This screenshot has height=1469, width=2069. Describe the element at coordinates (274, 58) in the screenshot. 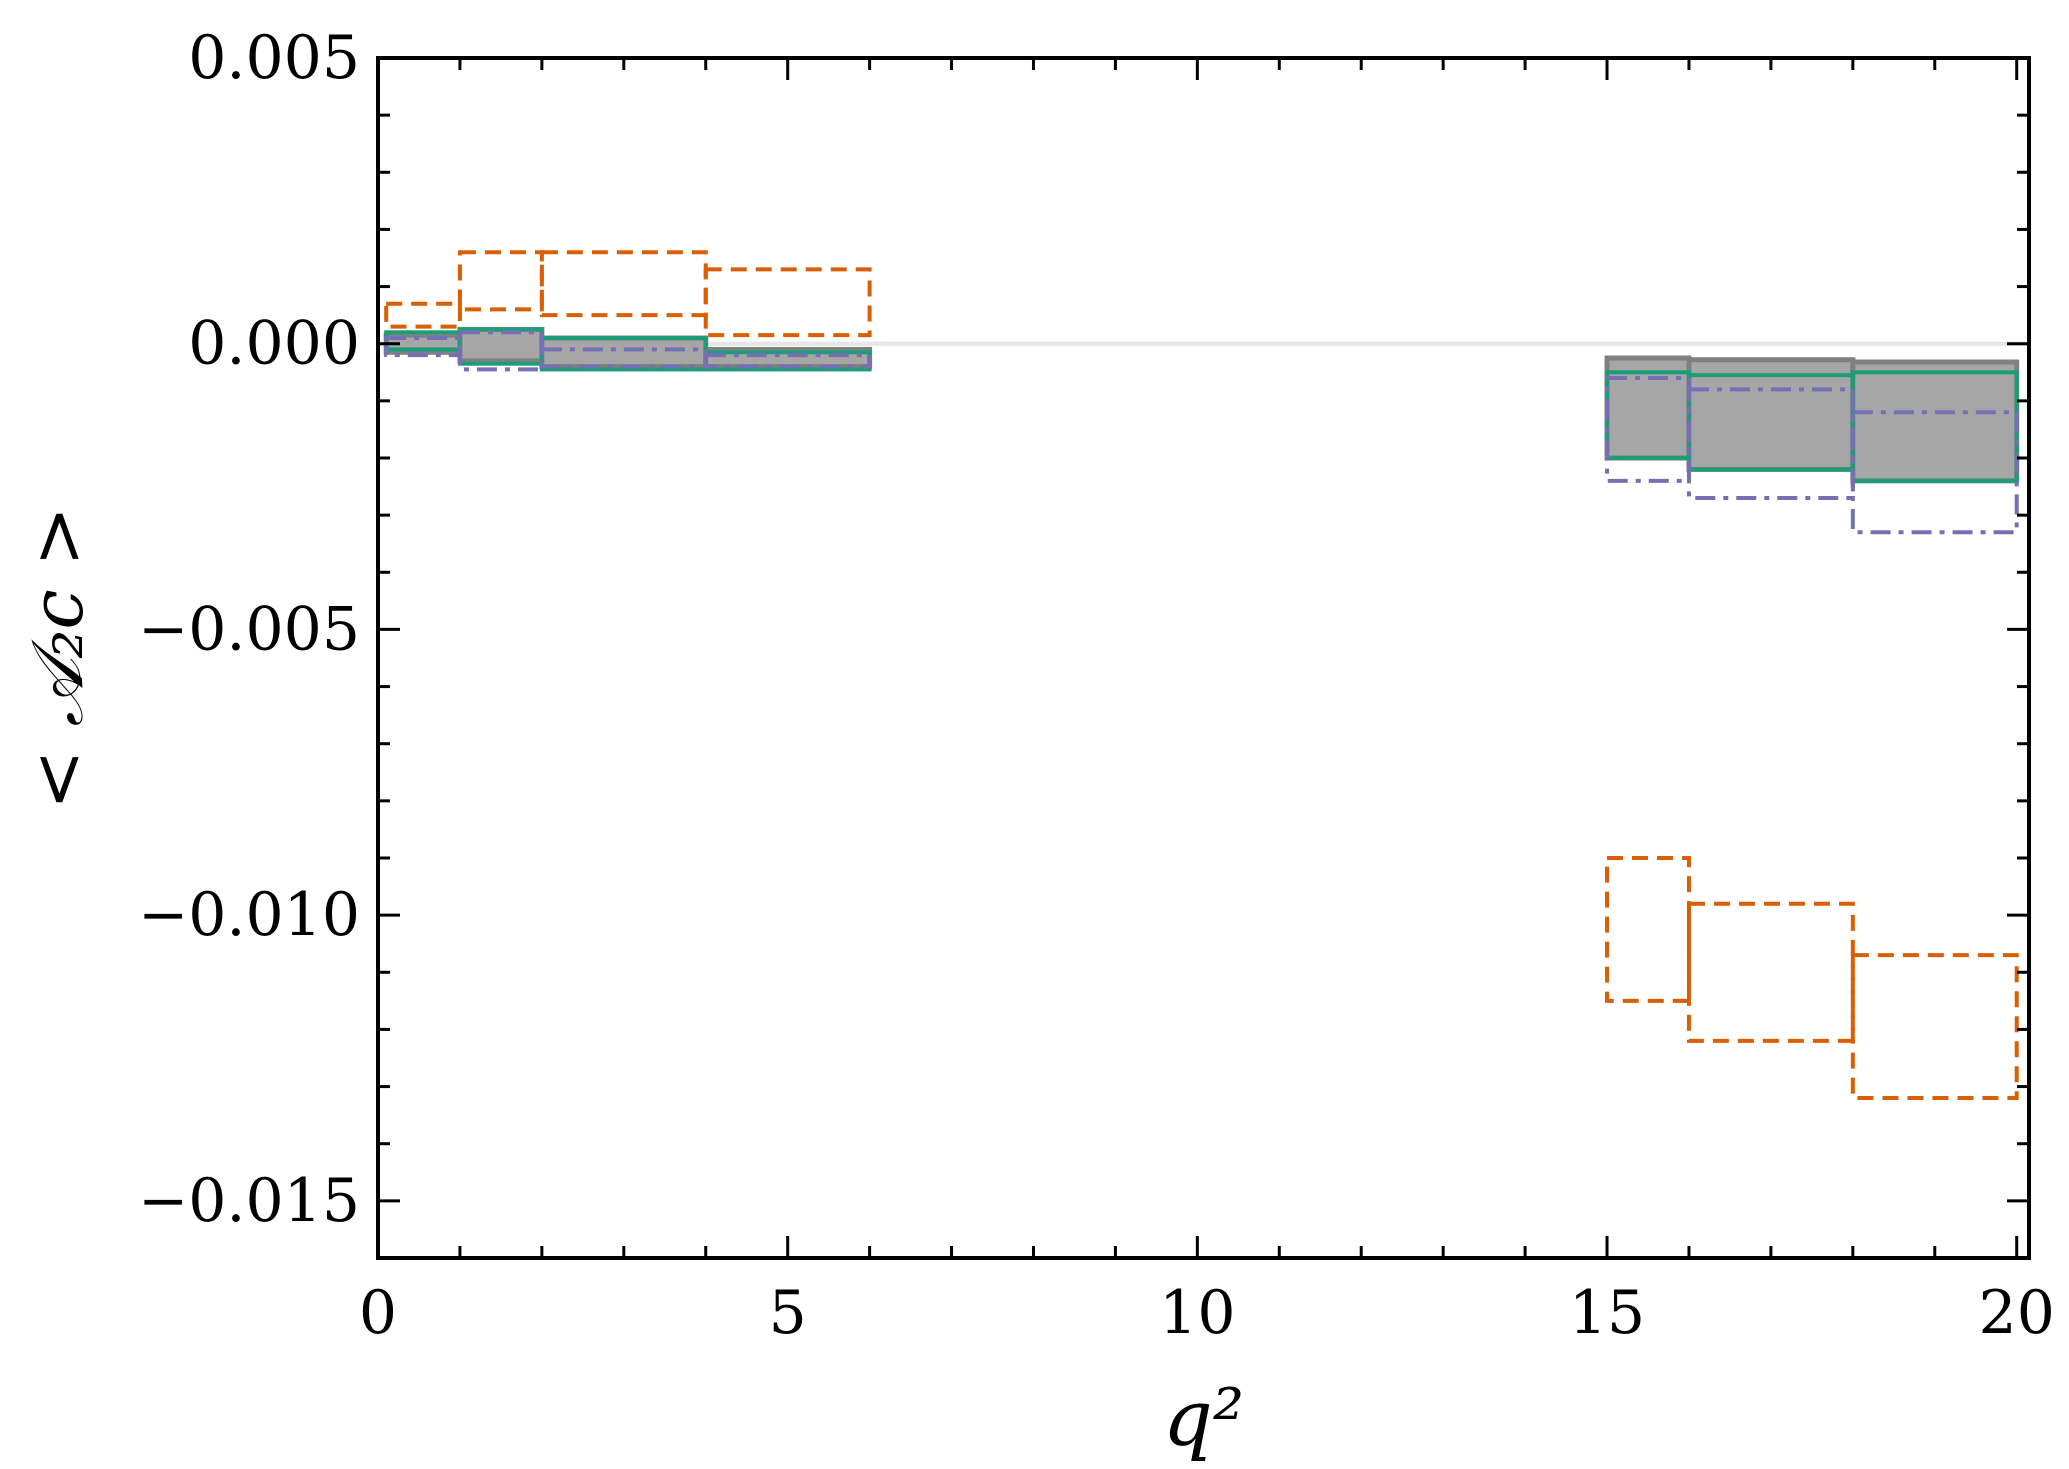

I see `y-tick-label: 0.005` at that location.